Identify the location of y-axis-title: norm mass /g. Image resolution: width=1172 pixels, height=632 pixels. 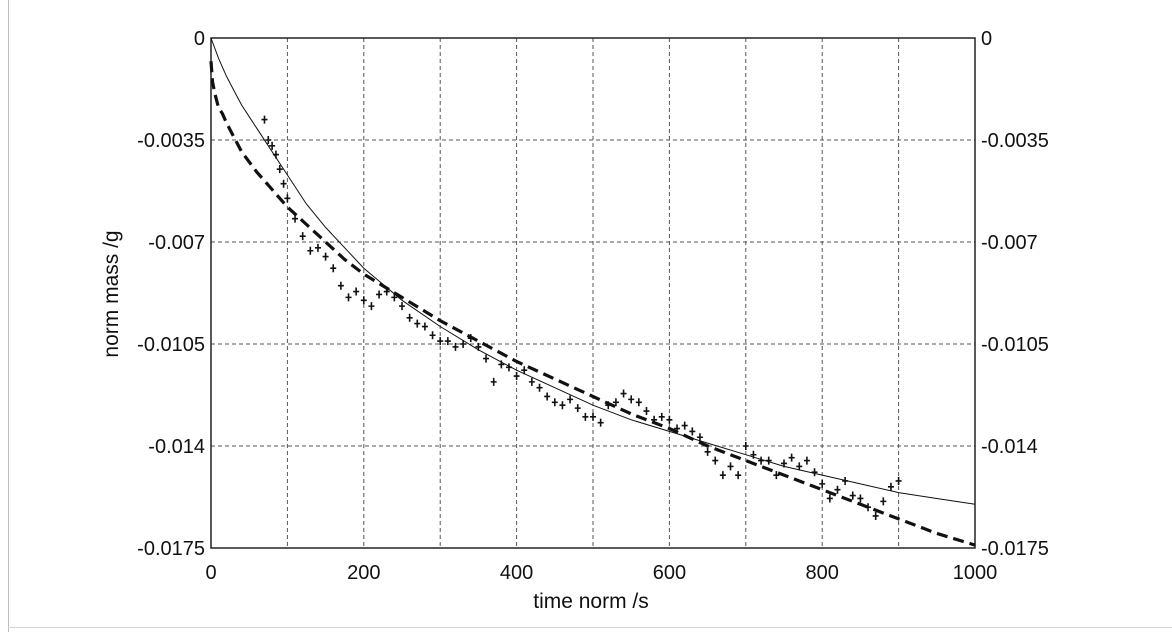
(111, 293).